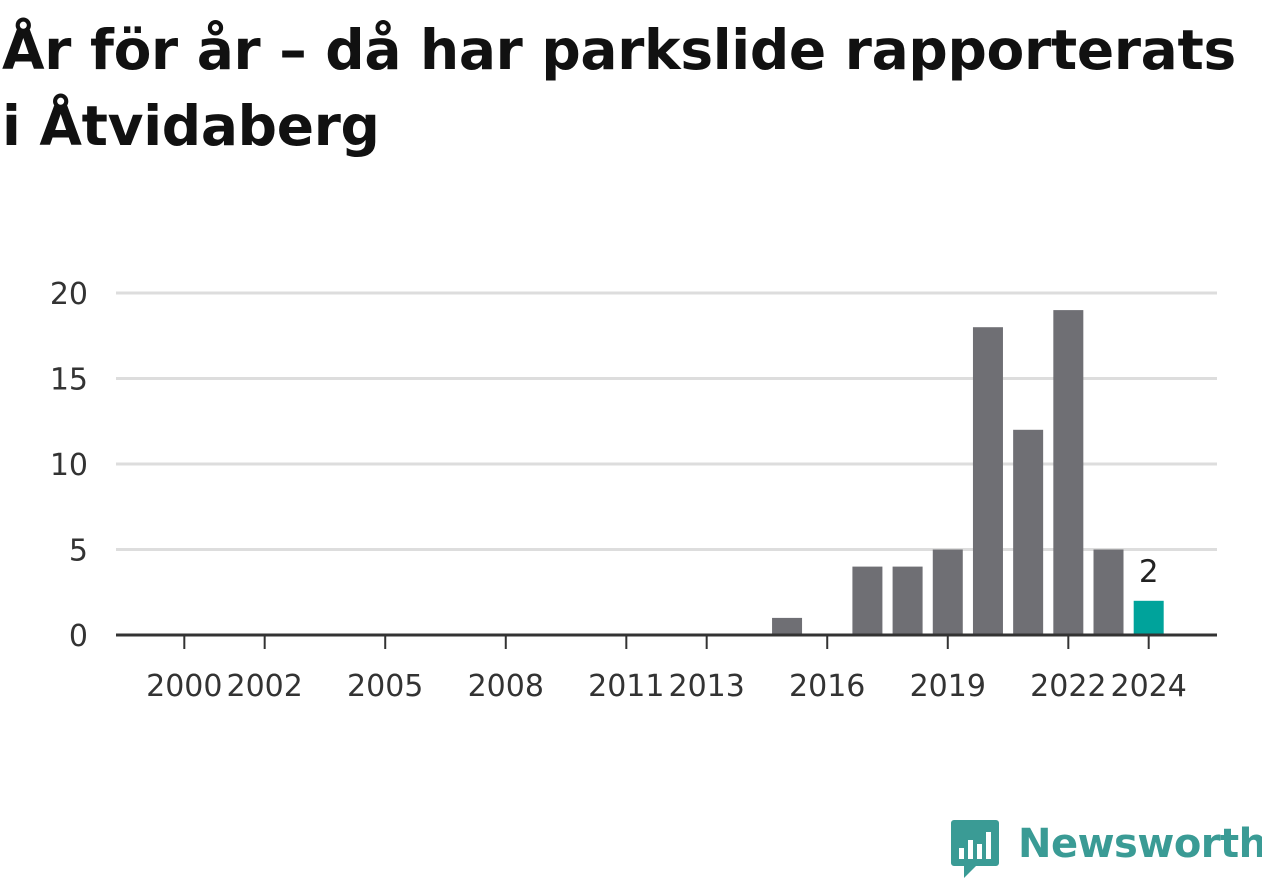 The width and height of the screenshot is (1262, 880). I want to click on x-tick-label-2000: 2000, so click(184, 686).